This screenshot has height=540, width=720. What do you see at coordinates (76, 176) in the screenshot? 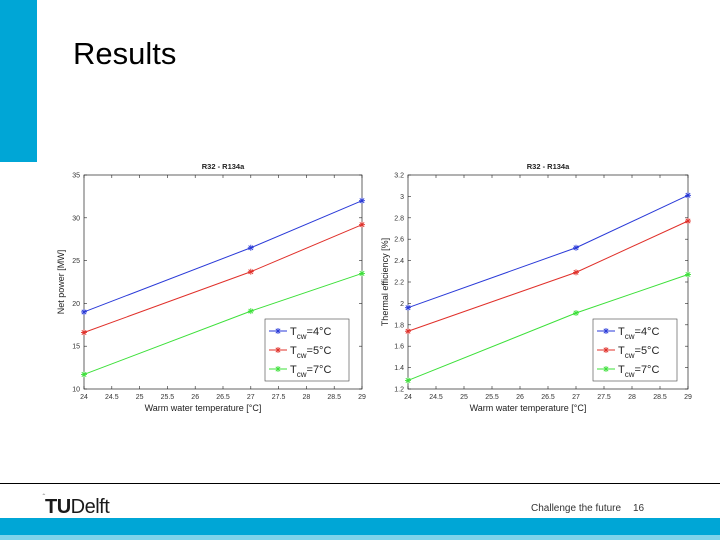
I see `y-tick-label: 35` at bounding box center [76, 176].